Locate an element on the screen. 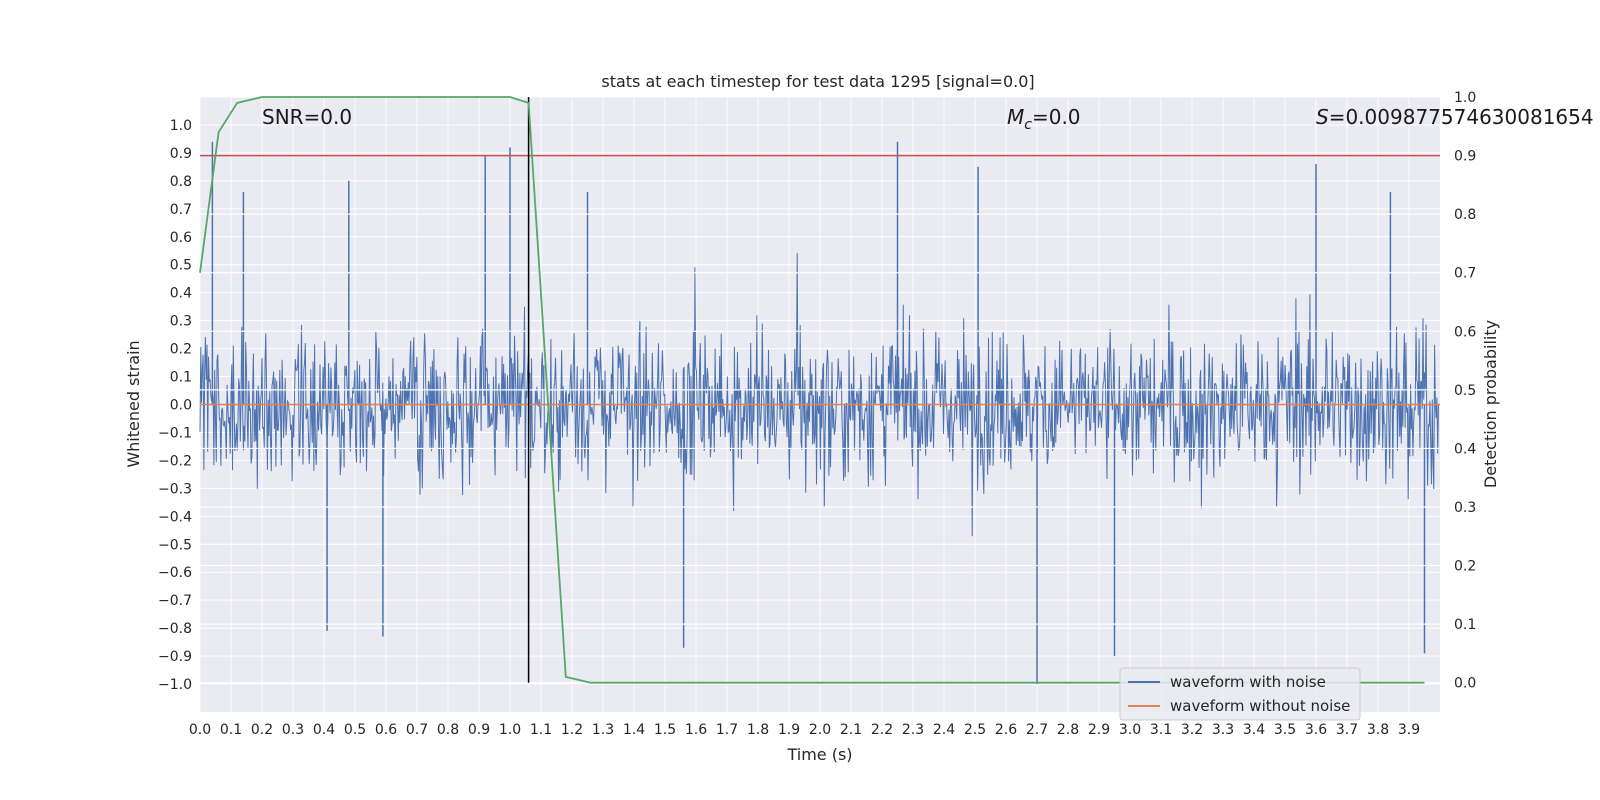 This screenshot has width=1600, height=800. x-tick-label: 2.6 is located at coordinates (1006, 730).